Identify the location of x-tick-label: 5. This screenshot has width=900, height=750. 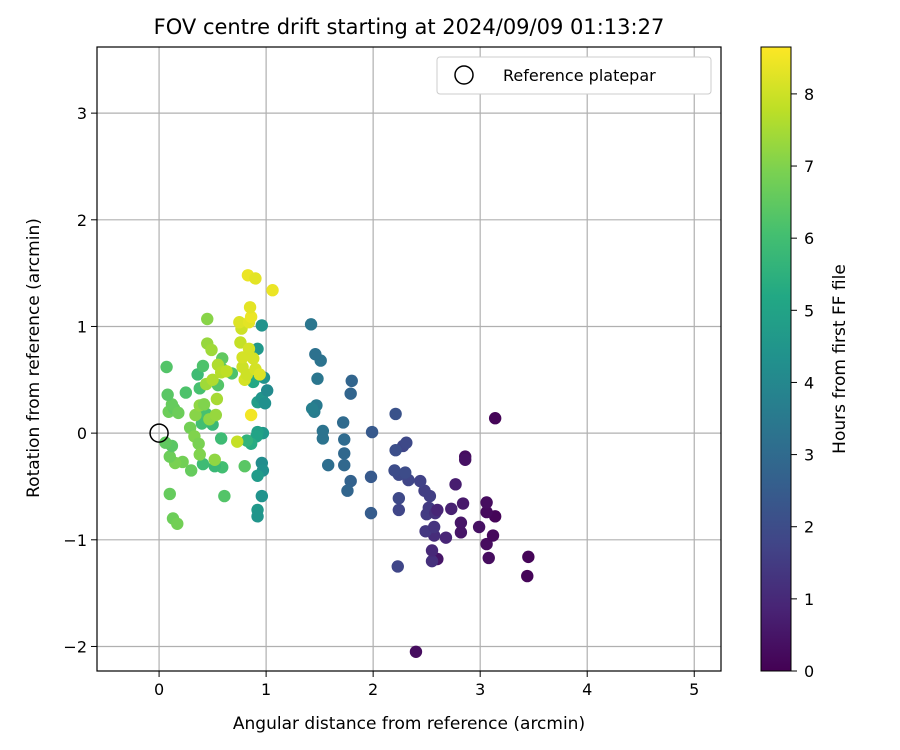
(694, 689).